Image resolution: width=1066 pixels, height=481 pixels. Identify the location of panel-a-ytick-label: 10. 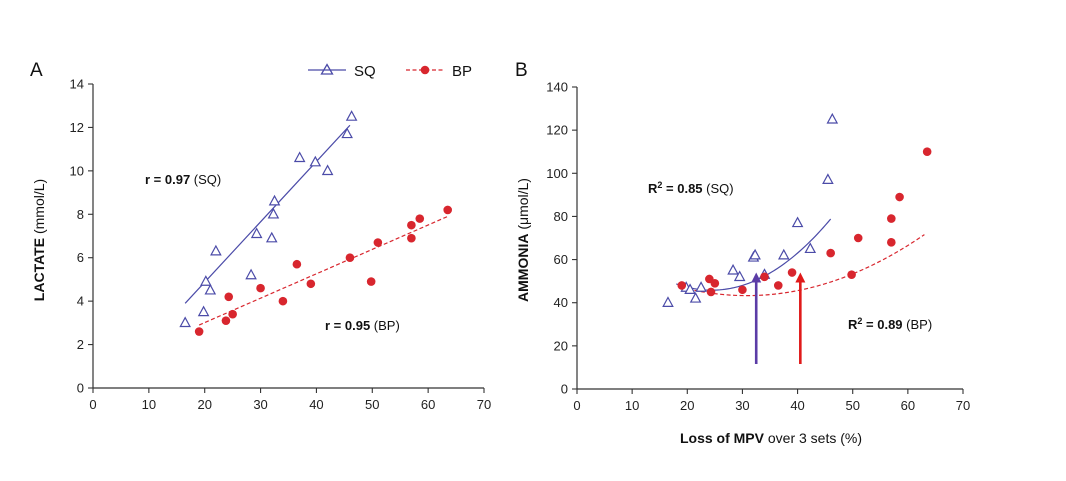
(77, 170).